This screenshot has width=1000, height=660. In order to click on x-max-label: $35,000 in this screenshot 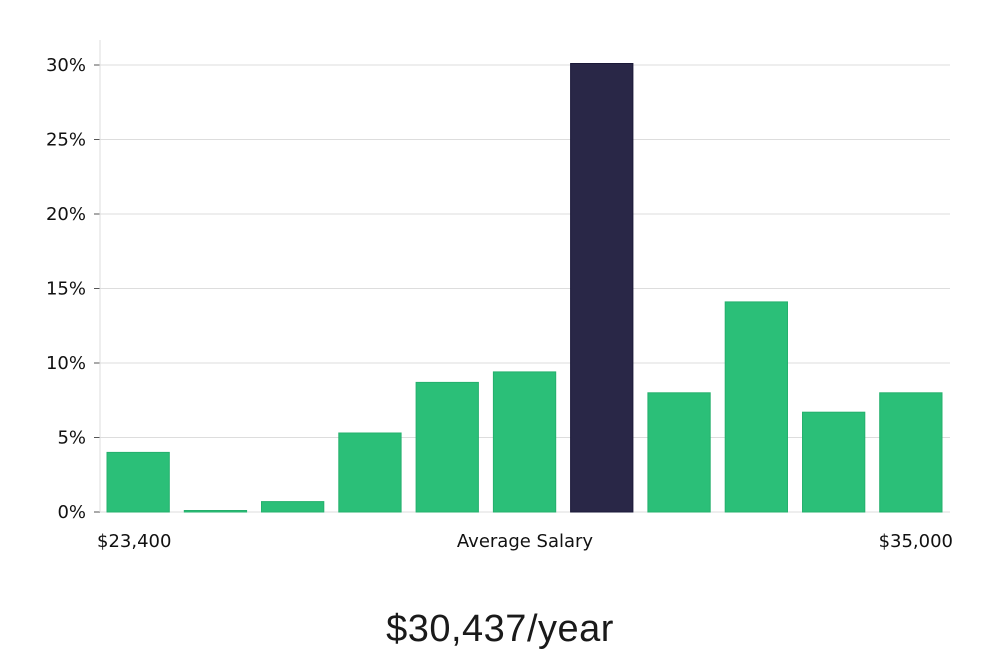, I will do `click(916, 541)`.